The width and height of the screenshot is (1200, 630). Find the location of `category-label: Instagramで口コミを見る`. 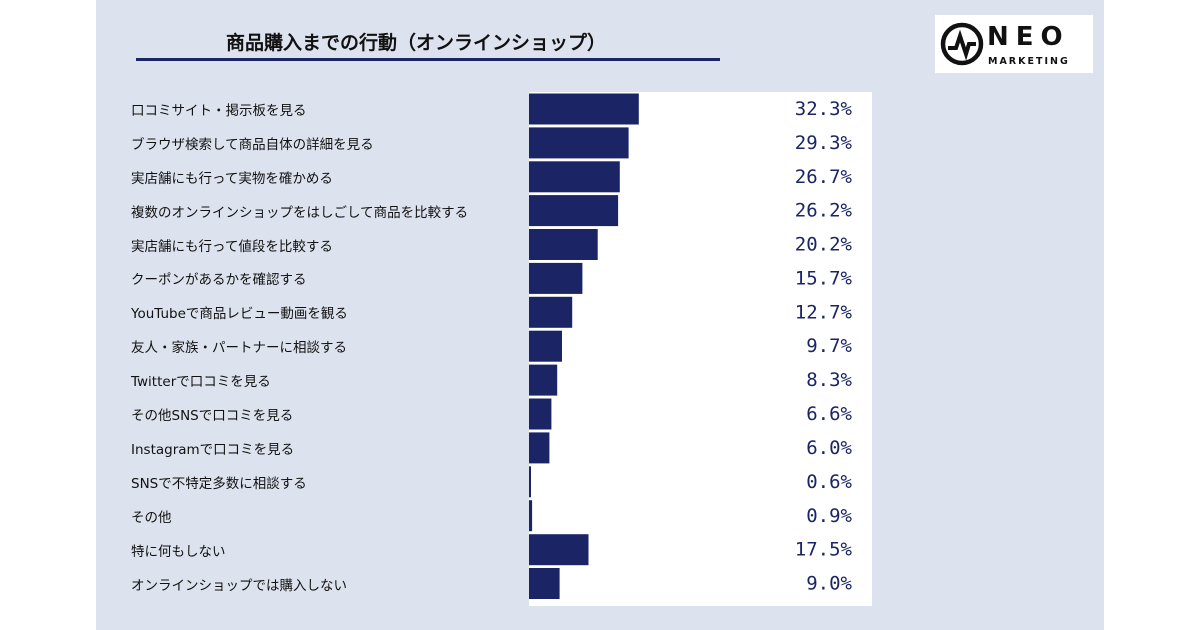

category-label: Instagramで口コミを見る is located at coordinates (213, 449).